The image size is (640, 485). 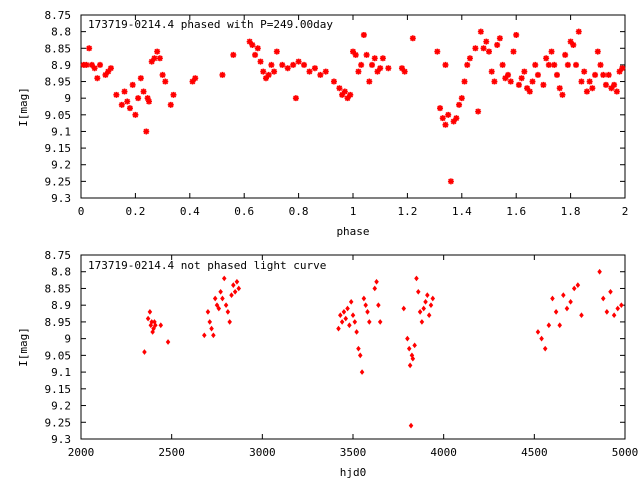 I want to click on phased-x-tick-label: 1, so click(x=353, y=211).